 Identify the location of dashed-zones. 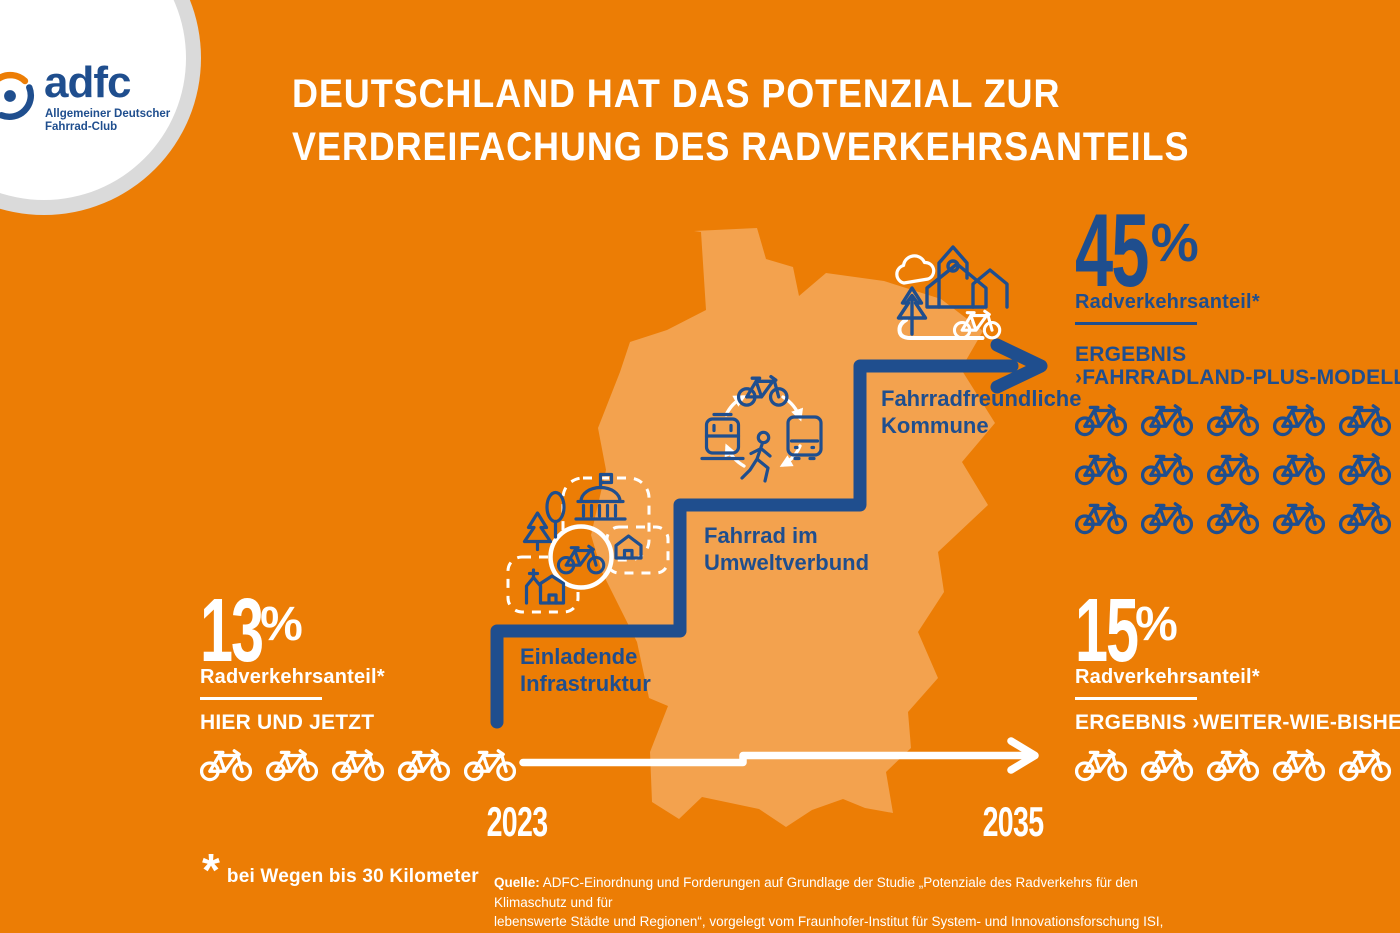
(588, 545).